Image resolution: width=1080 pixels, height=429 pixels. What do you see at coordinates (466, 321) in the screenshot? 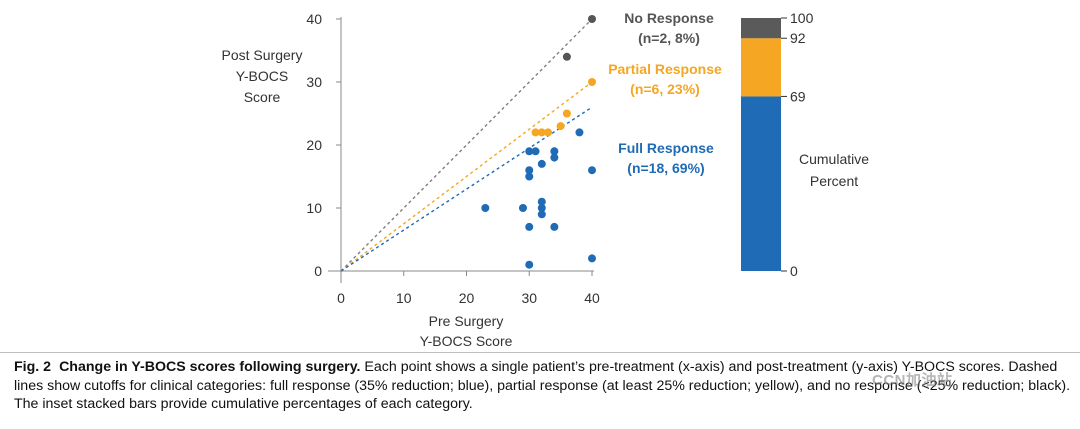
I see `x-axis-title: Pre Surgery` at bounding box center [466, 321].